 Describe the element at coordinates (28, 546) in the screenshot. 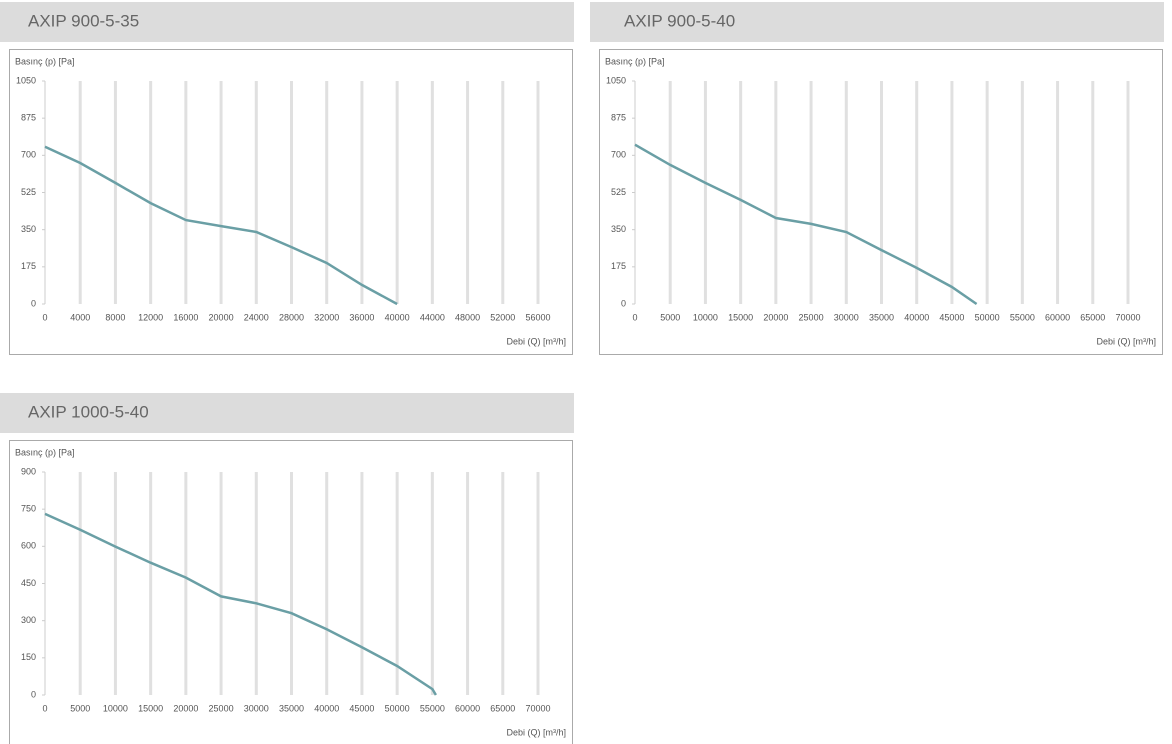

I see `y-tick-label: 600` at that location.